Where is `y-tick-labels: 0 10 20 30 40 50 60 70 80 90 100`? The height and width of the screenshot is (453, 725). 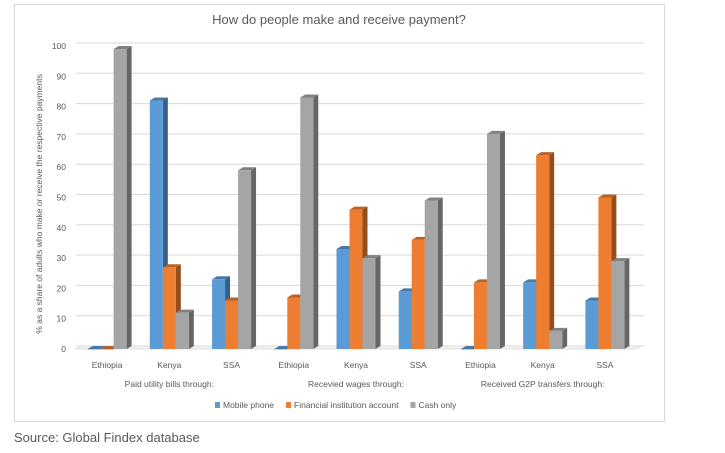 y-tick-labels: 0 10 20 30 40 50 60 70 80 90 100 is located at coordinates (59, 197).